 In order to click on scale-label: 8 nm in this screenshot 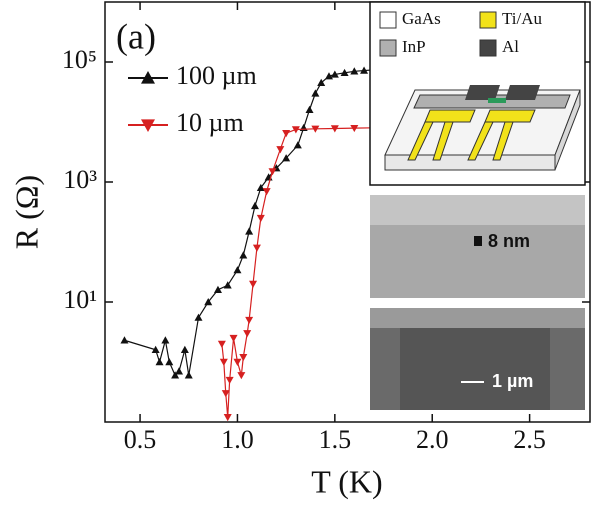, I will do `click(509, 241)`.